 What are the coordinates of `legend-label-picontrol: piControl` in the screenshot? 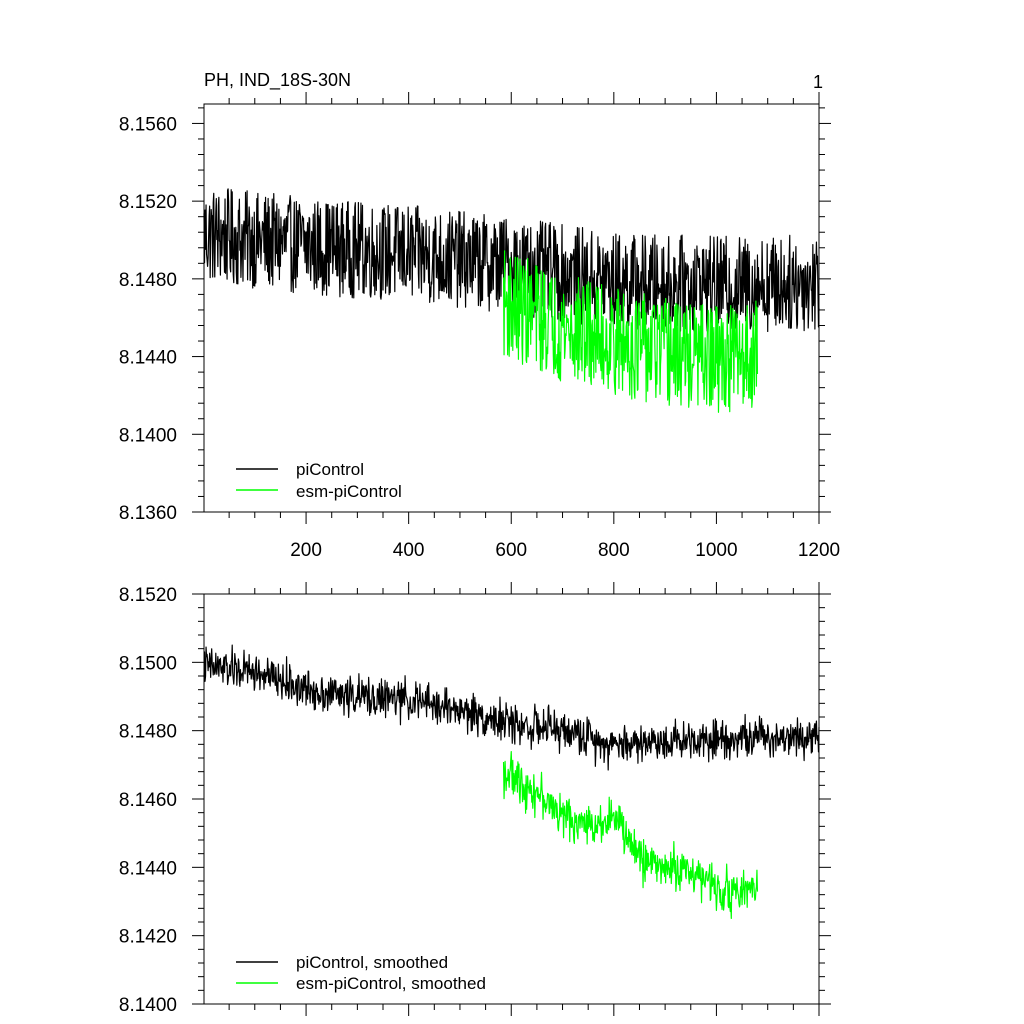 It's located at (330, 469).